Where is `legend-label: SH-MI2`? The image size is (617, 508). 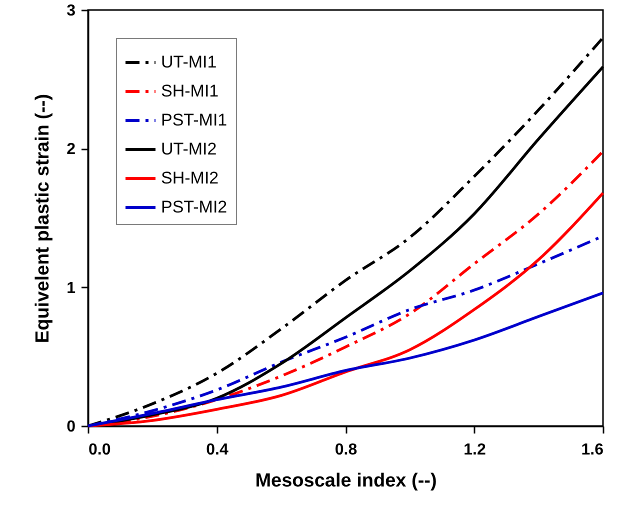 legend-label: SH-MI2 is located at coordinates (190, 178).